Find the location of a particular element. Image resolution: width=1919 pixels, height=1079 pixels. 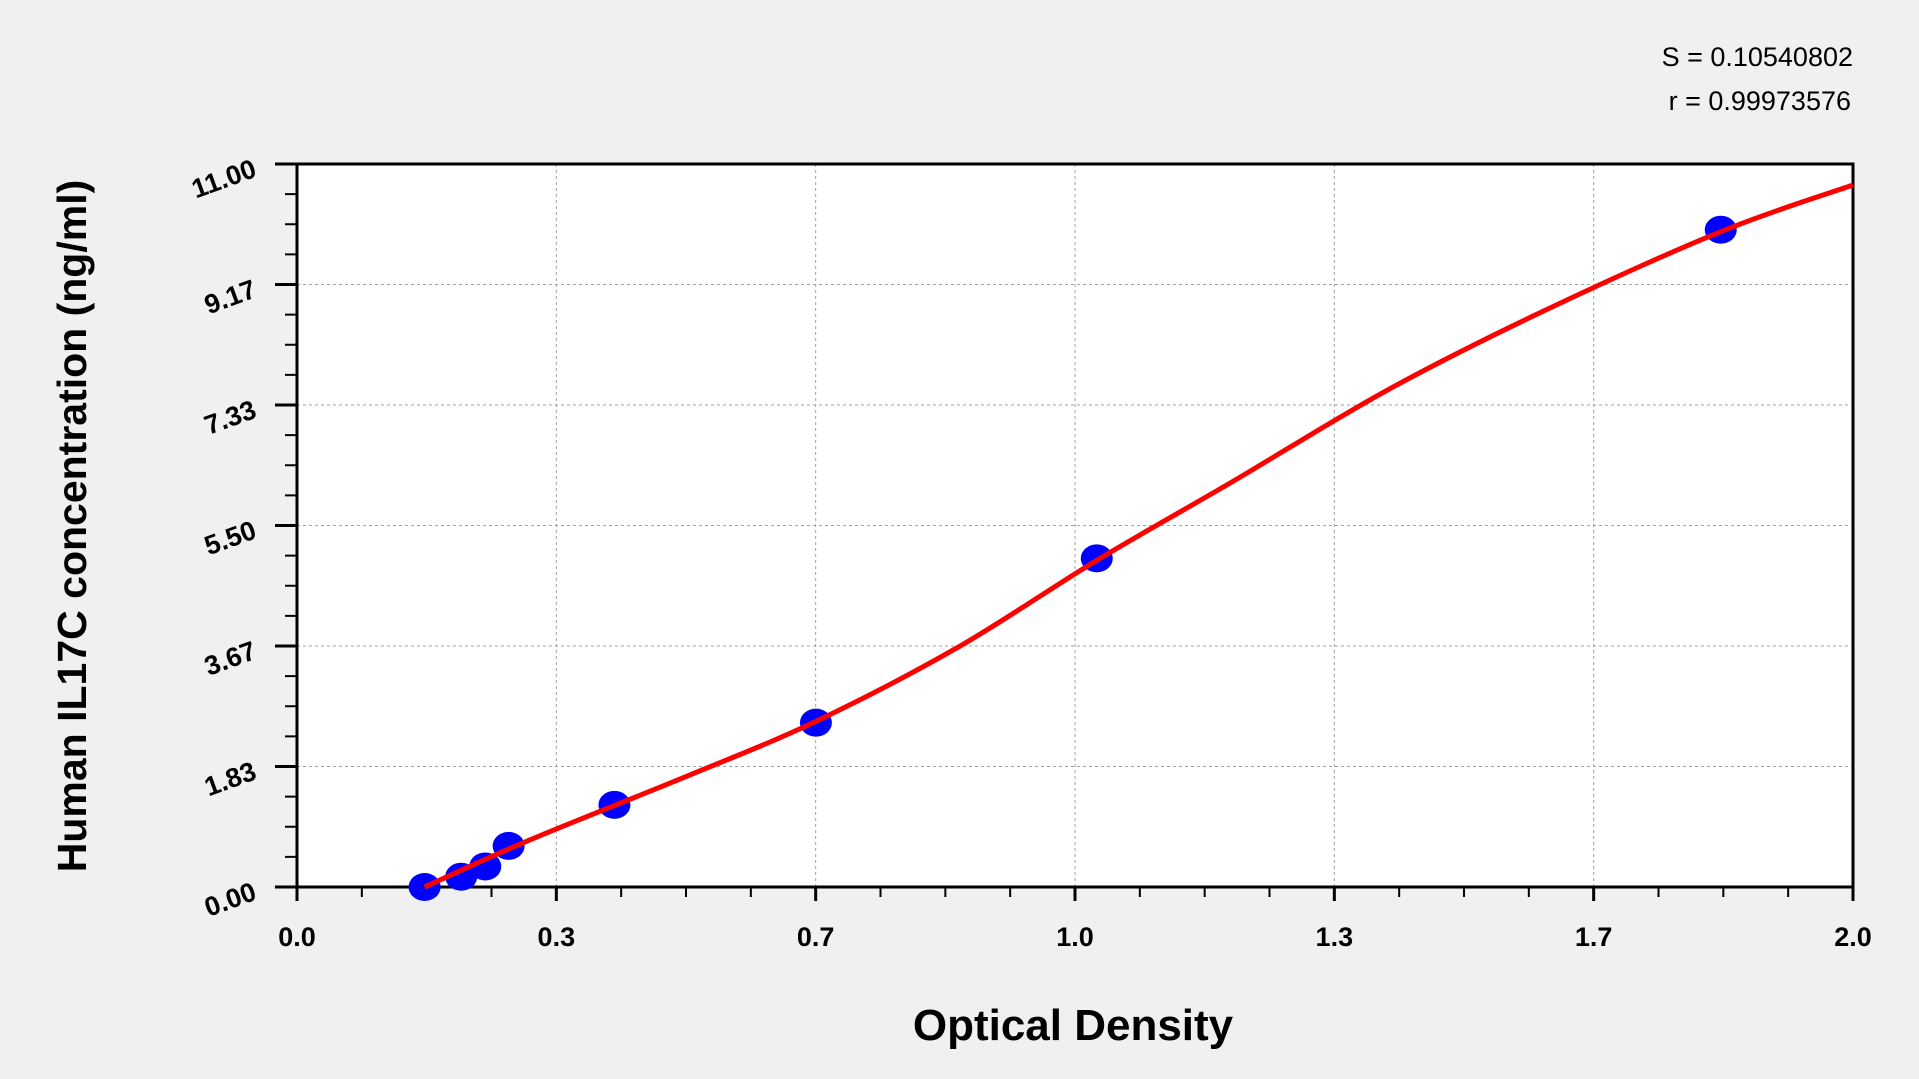

x-tick-label: 0.0 is located at coordinates (297, 937).